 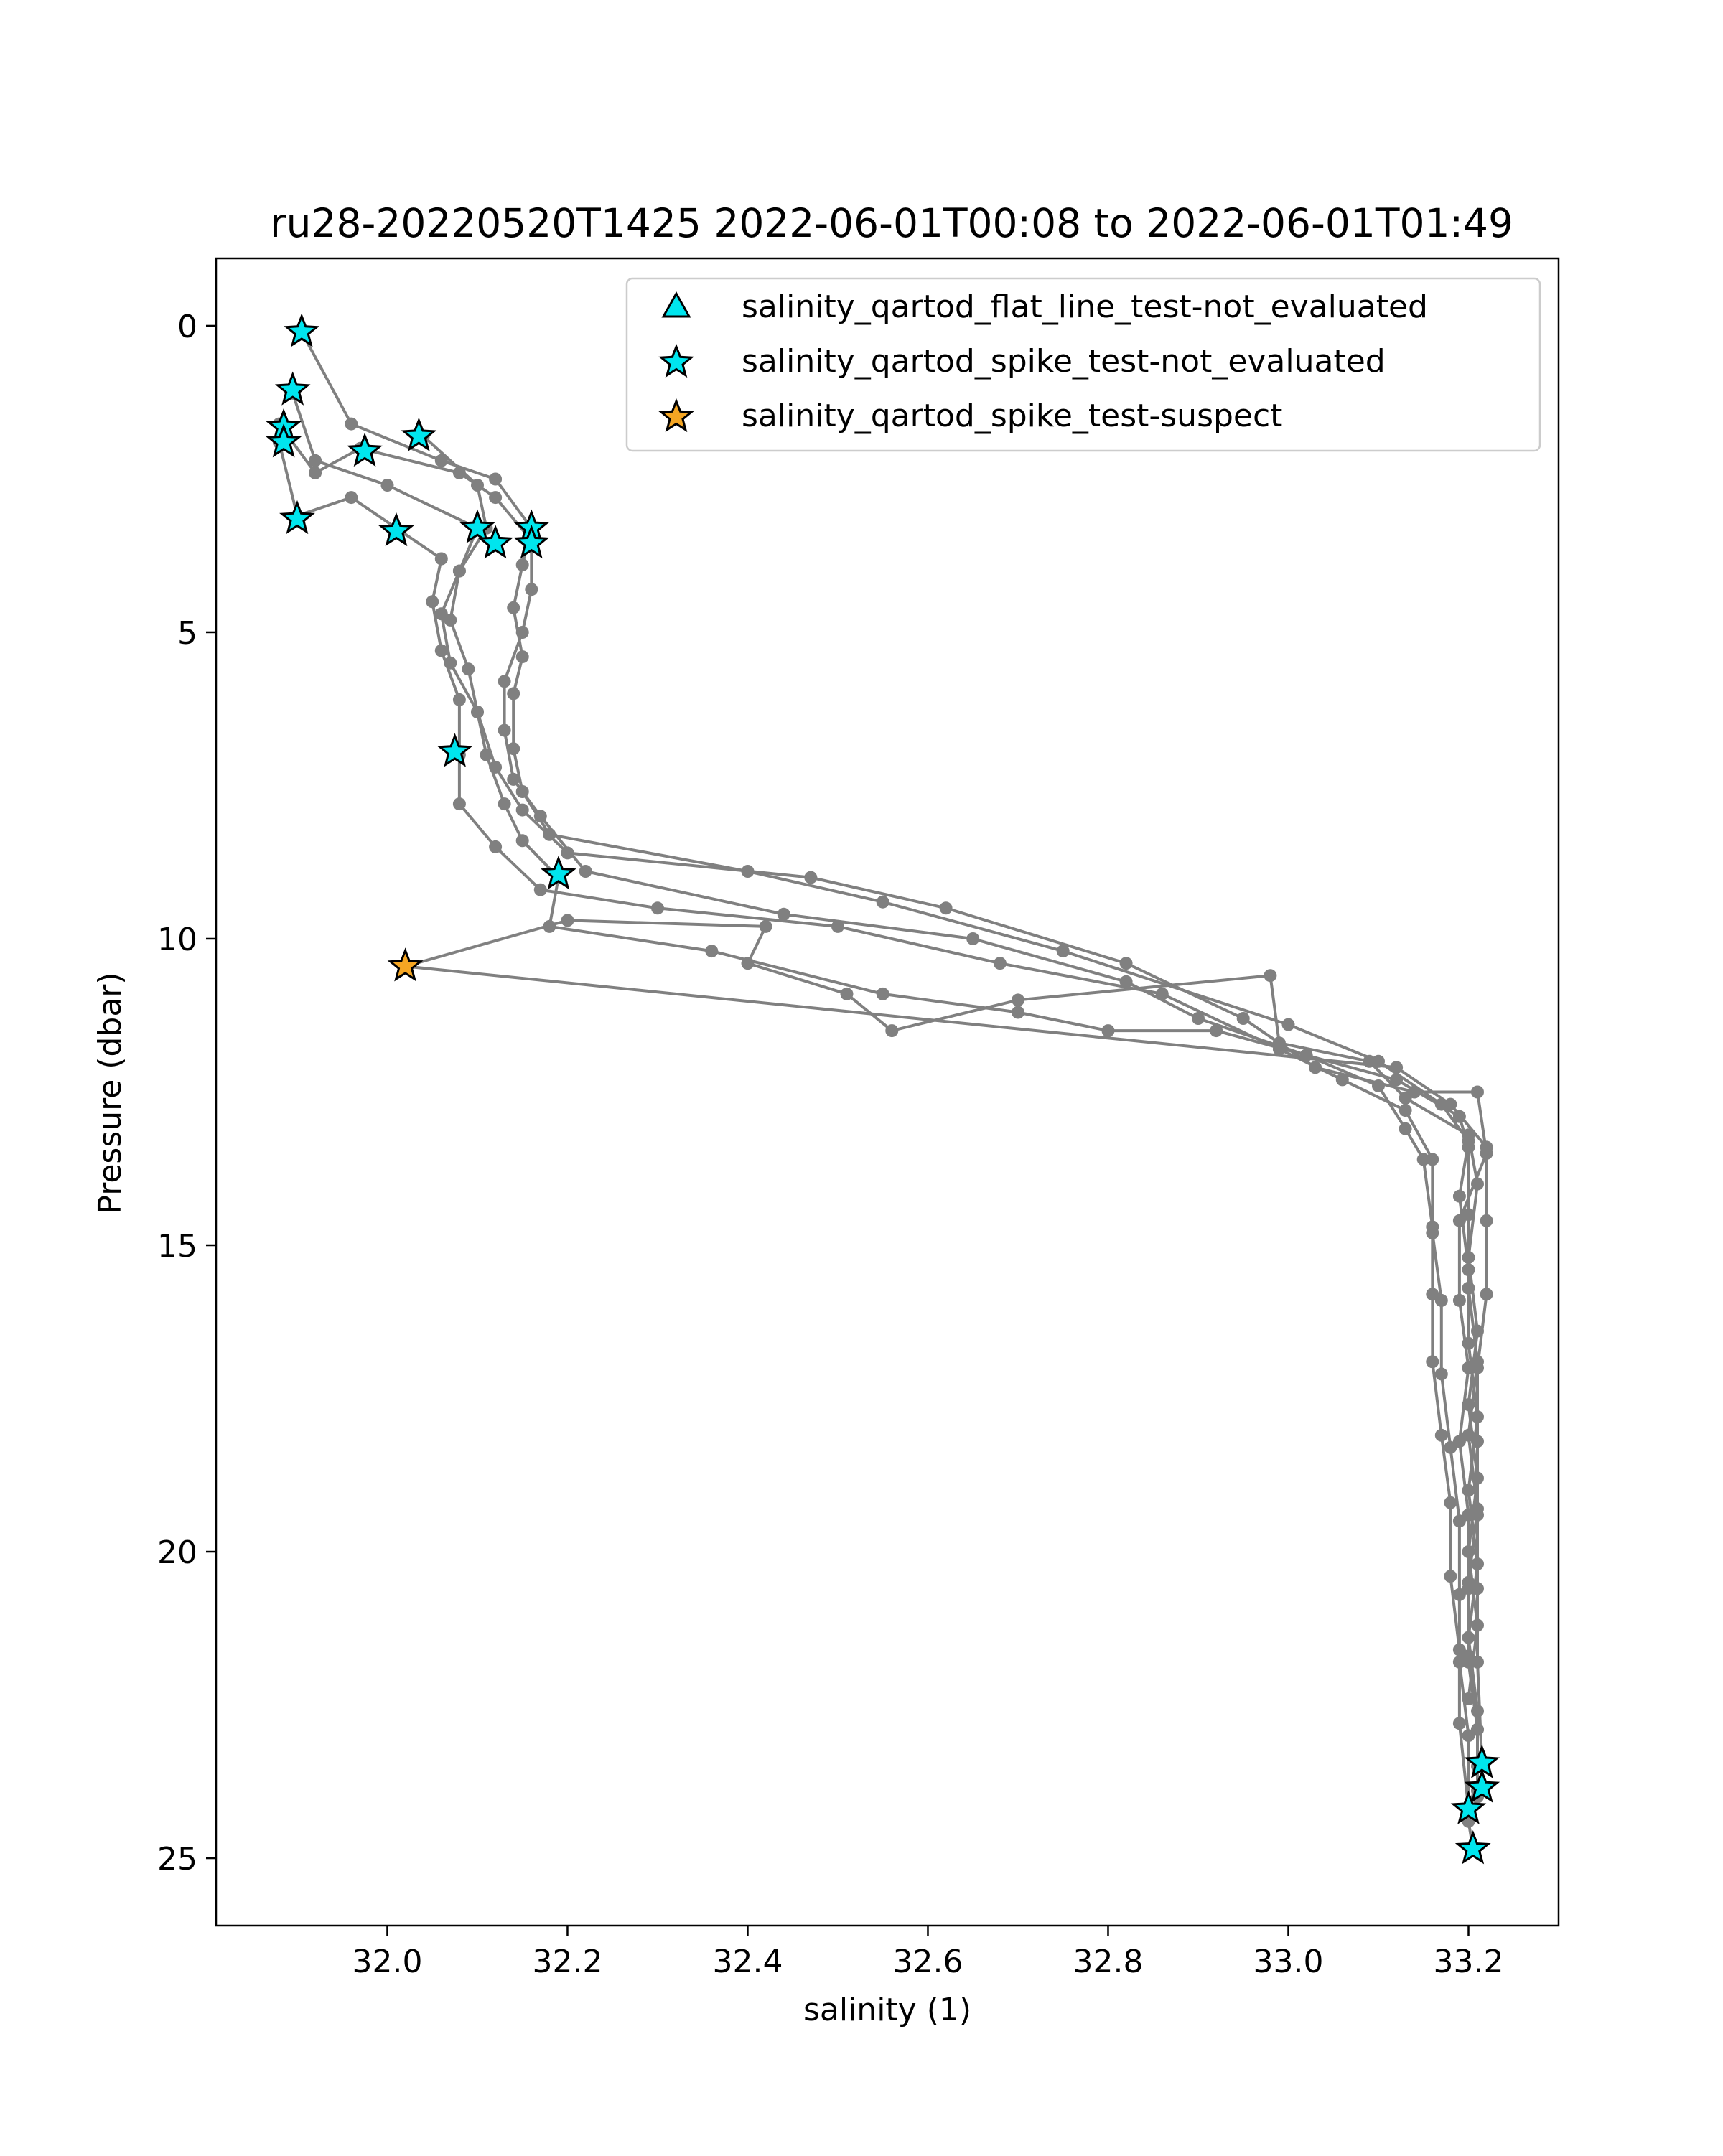 I want to click on x-tick-label: 32.6, so click(x=927, y=1962).